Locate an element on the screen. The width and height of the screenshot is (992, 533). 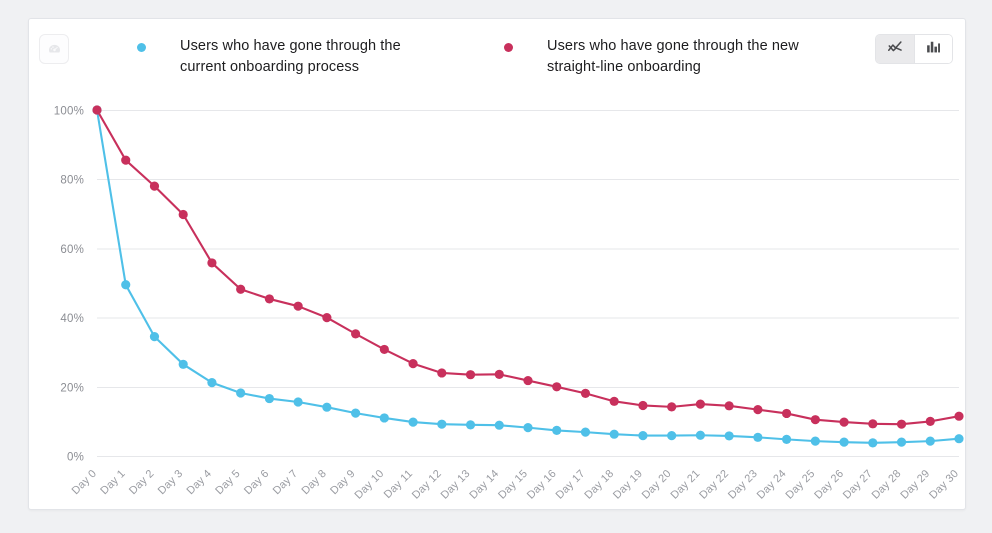
x-axis-tick-label: Day 20 is located at coordinates (657, 485).